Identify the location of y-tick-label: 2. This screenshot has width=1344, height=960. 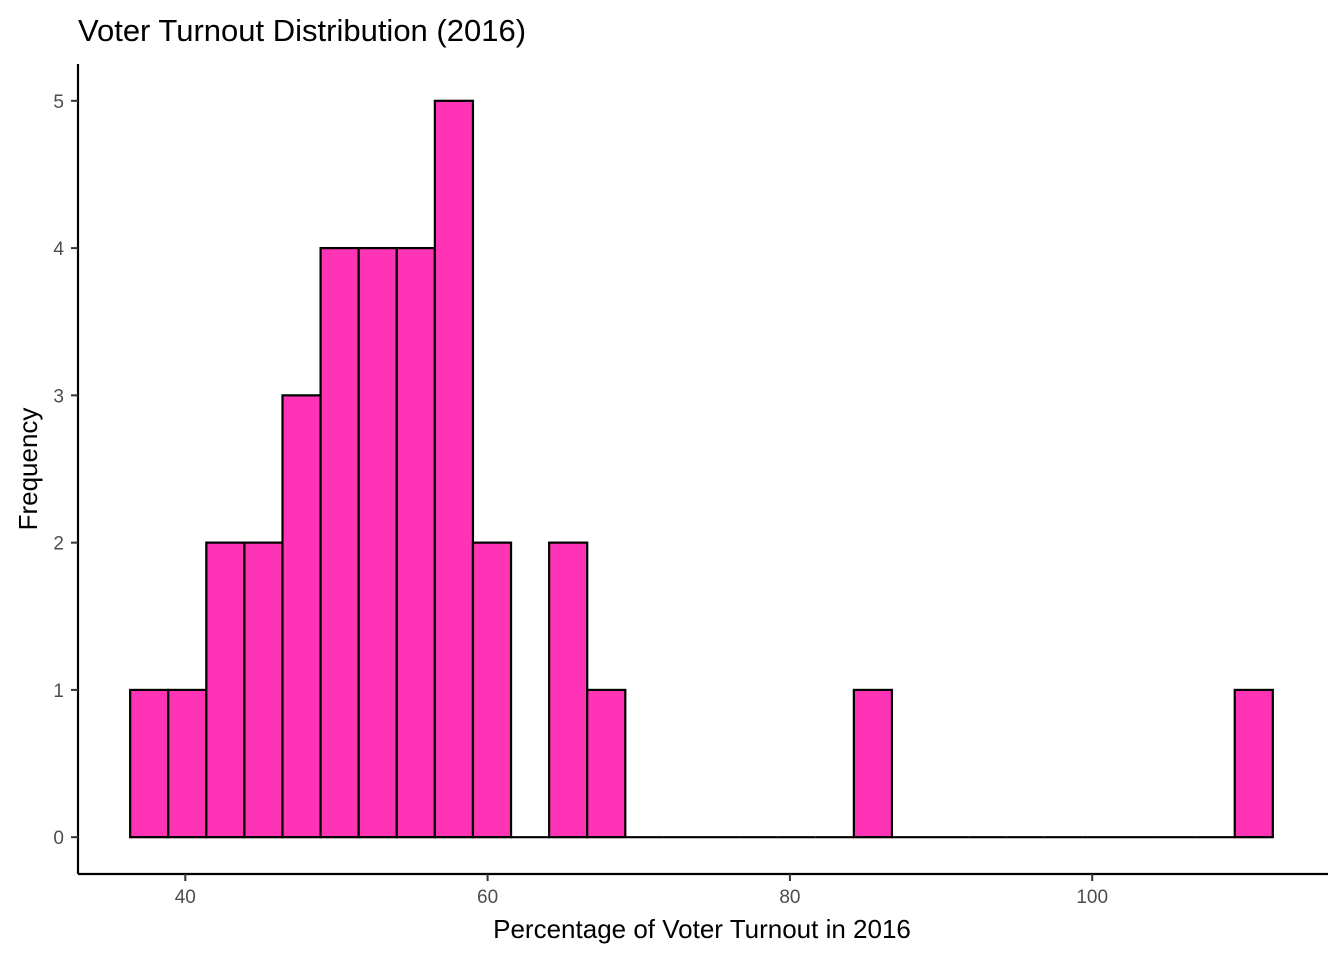
(58, 544).